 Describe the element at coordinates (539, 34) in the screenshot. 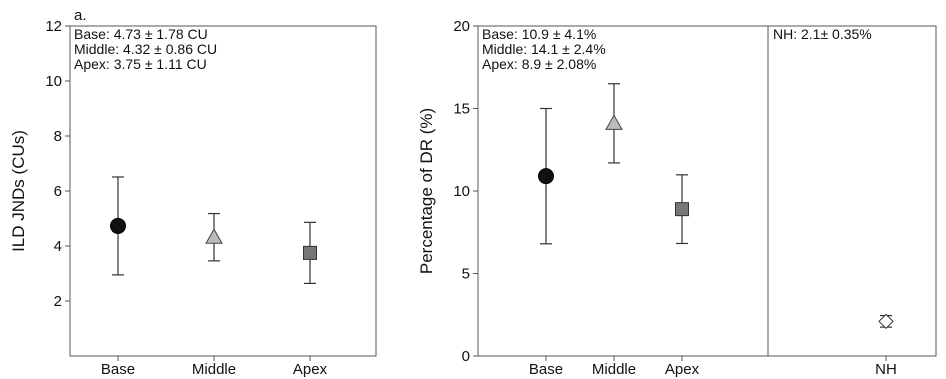

I see `panel-b-annotation: Base: 10.9 ± 4.1%` at that location.